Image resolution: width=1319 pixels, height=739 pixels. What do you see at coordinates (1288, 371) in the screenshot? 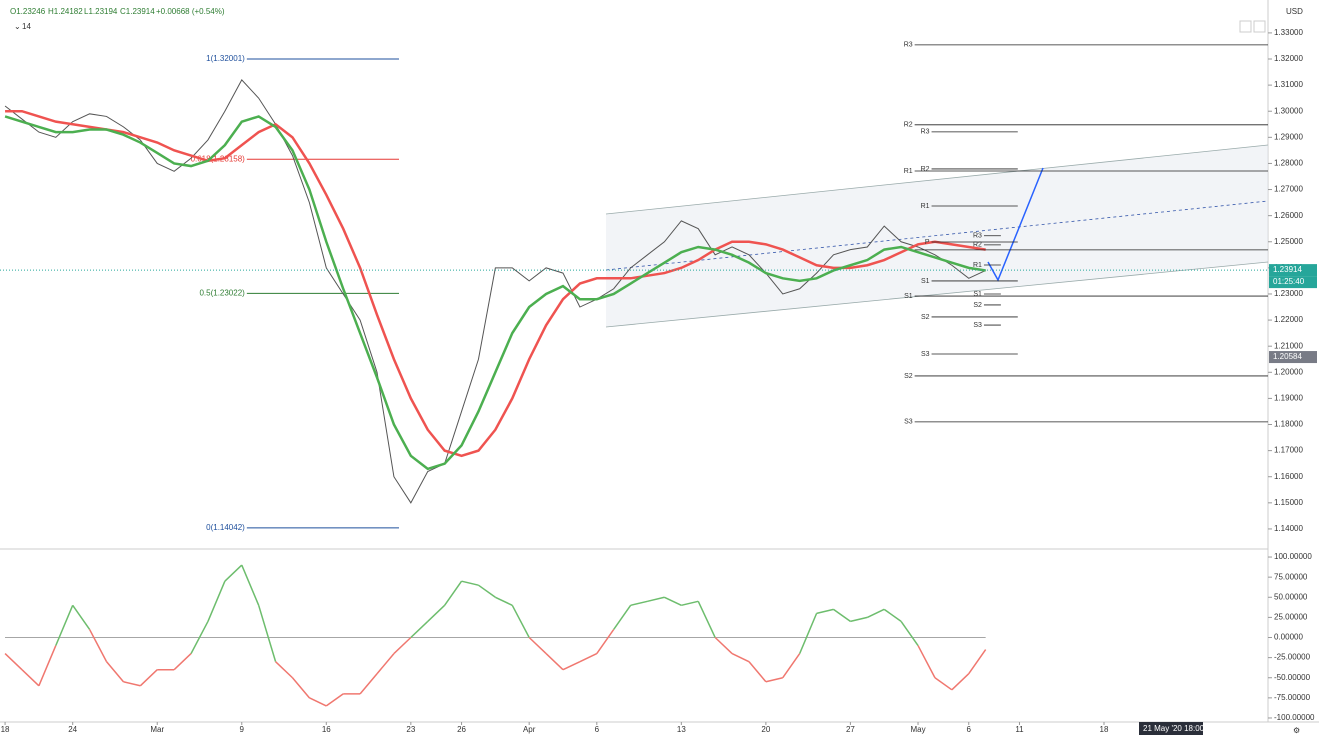
I see `y-tick-label: 1.20000` at bounding box center [1288, 371].